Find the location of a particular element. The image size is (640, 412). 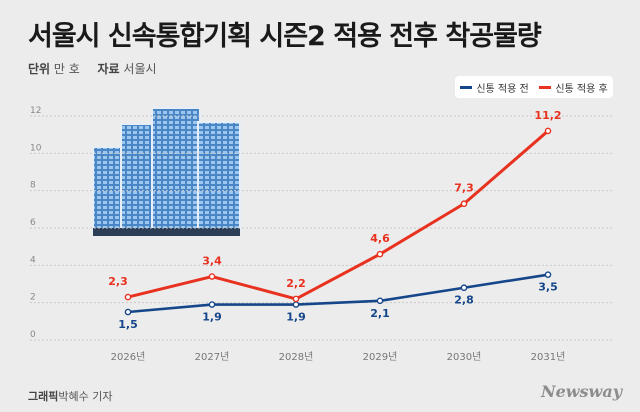

y-tick-label: 0 is located at coordinates (33, 335).